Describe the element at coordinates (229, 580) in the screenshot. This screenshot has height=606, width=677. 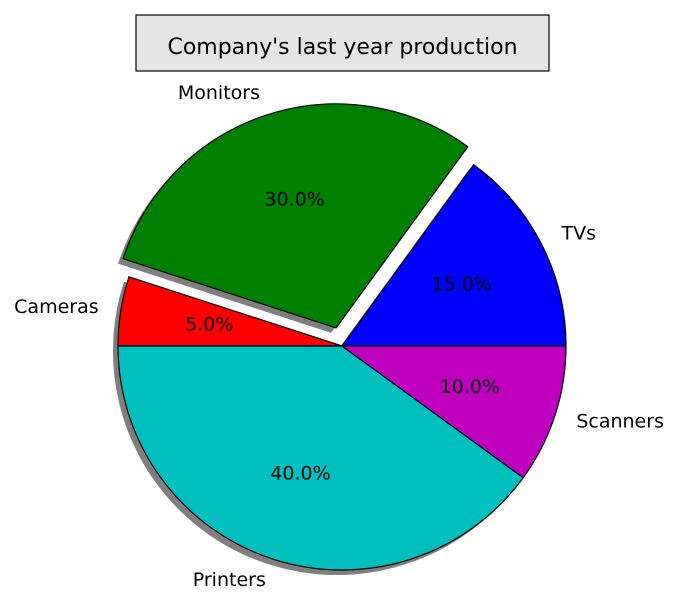
I see `slice-label-printers: Printers` at that location.